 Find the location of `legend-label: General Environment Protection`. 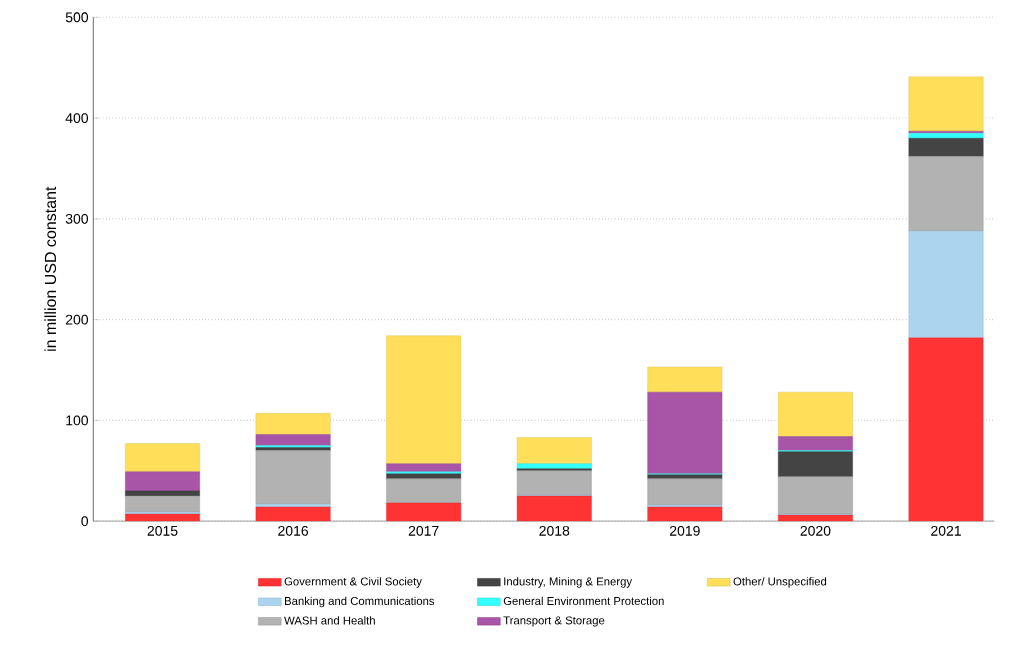

legend-label: General Environment Protection is located at coordinates (583, 601).